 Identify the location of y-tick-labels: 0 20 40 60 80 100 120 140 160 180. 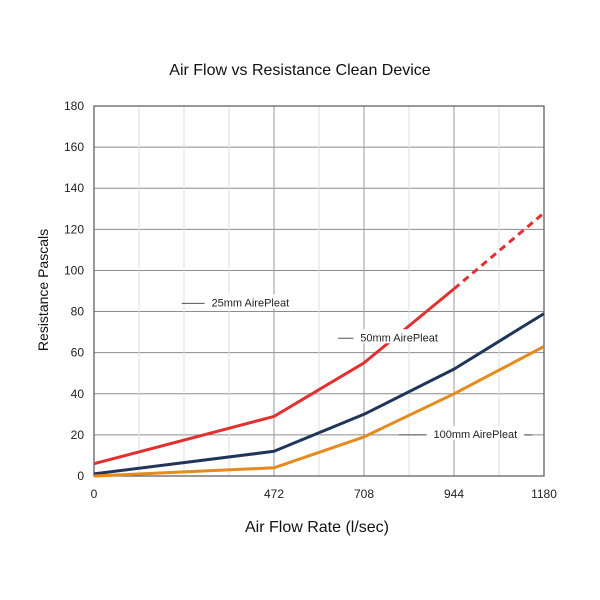
(74, 291).